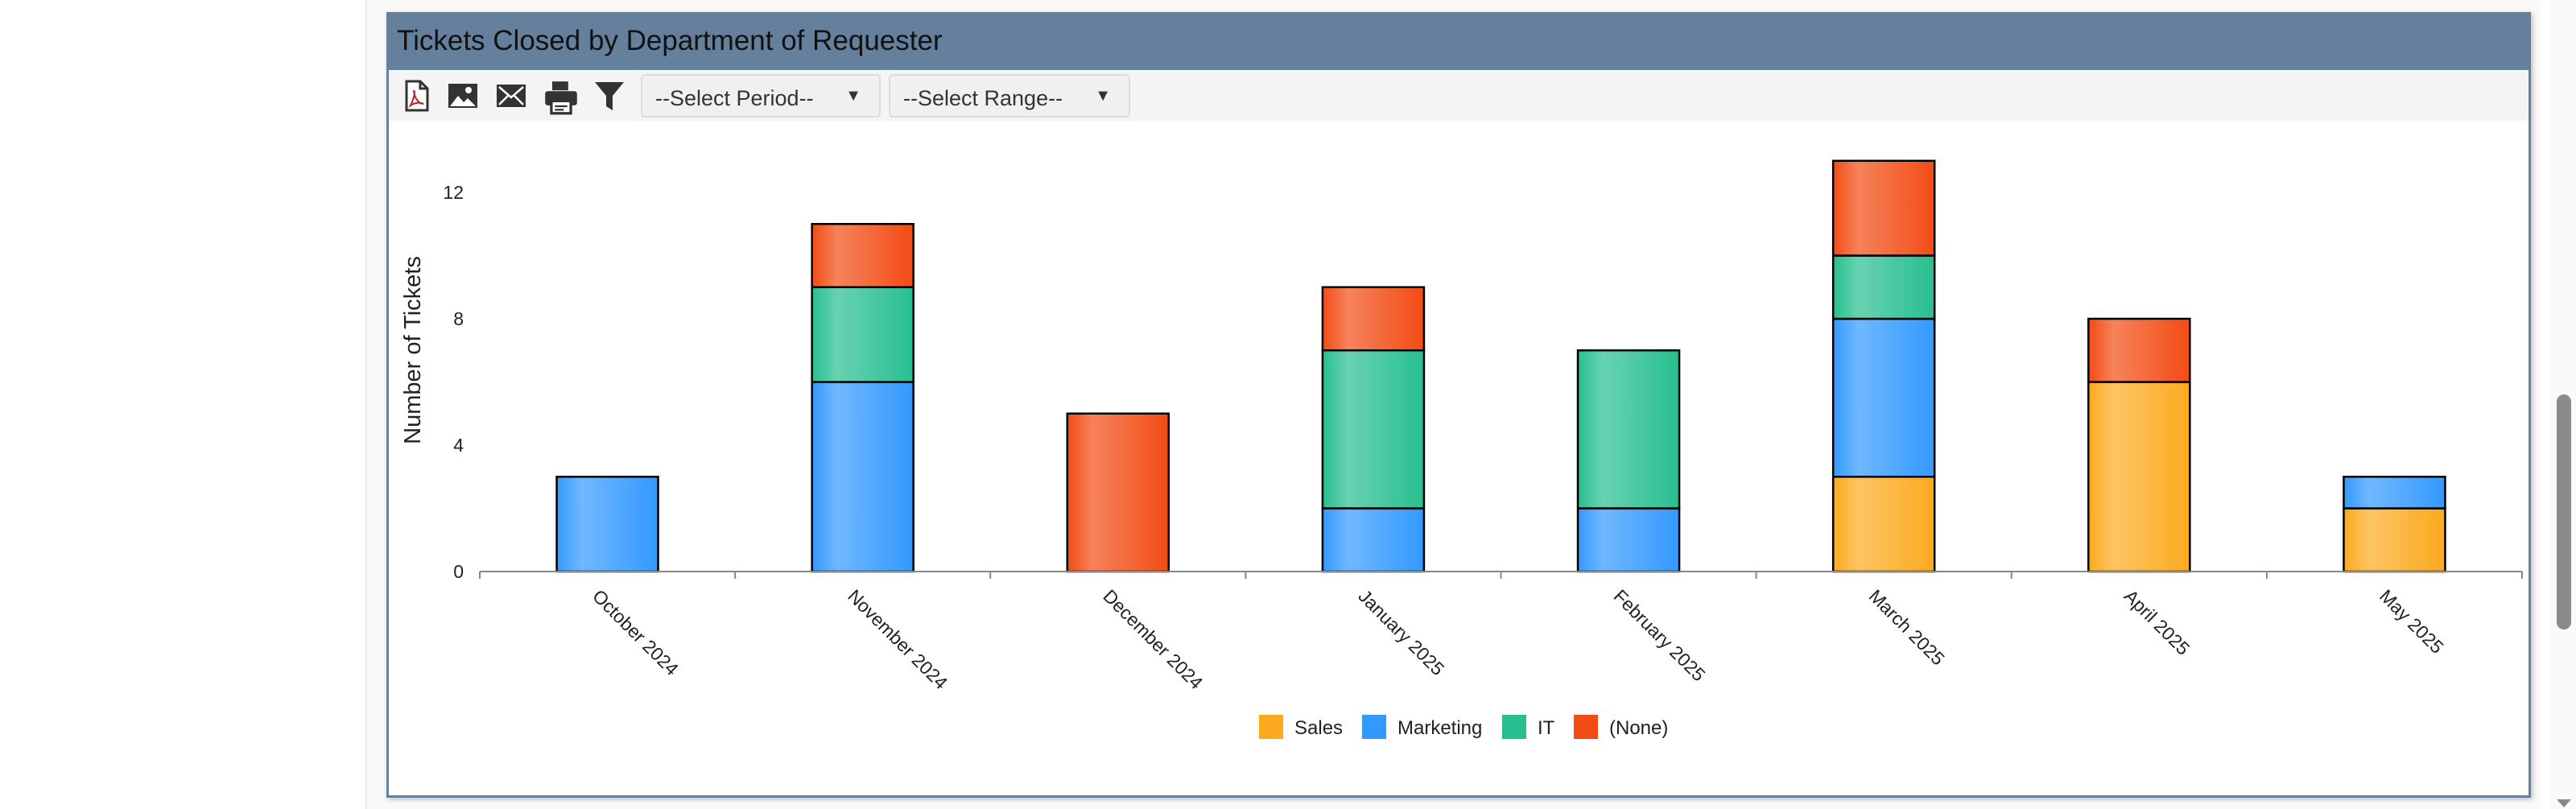 The image size is (2576, 809). Describe the element at coordinates (458, 571) in the screenshot. I see `y-tick-label: 0` at that location.